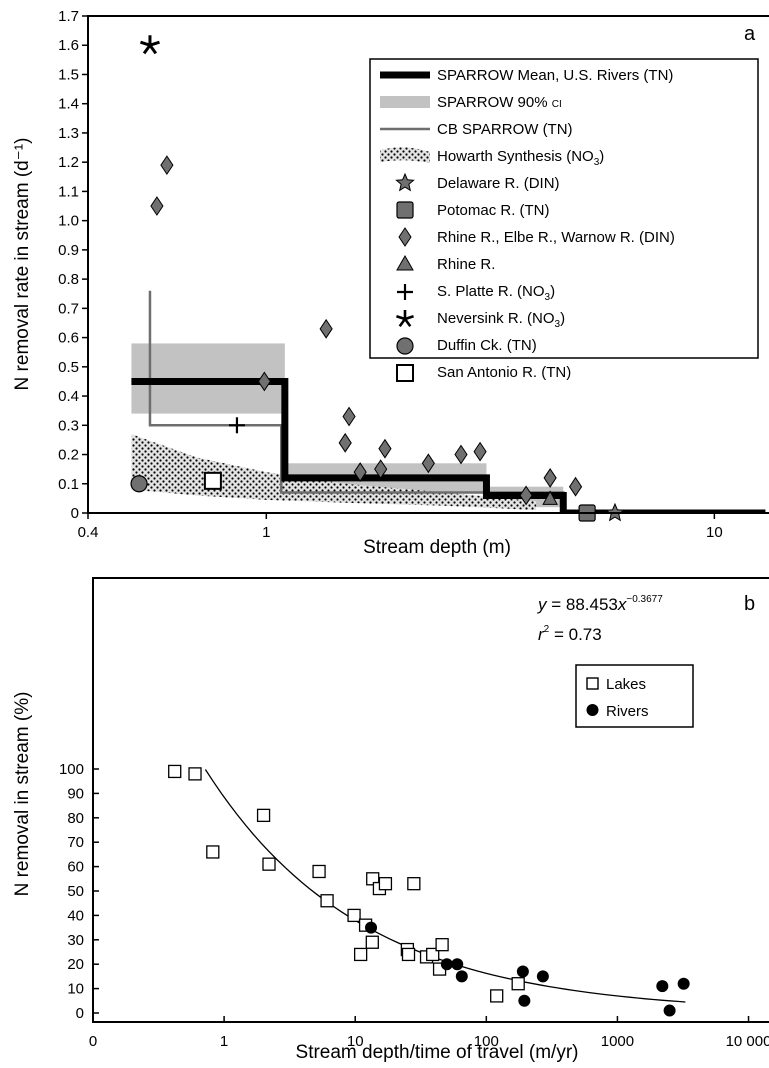 The width and height of the screenshot is (769, 1068). Describe the element at coordinates (79, 891) in the screenshot. I see `panel-b-y-ticks: 0 10 20 30 40 50 60 70 80 90 100` at that location.